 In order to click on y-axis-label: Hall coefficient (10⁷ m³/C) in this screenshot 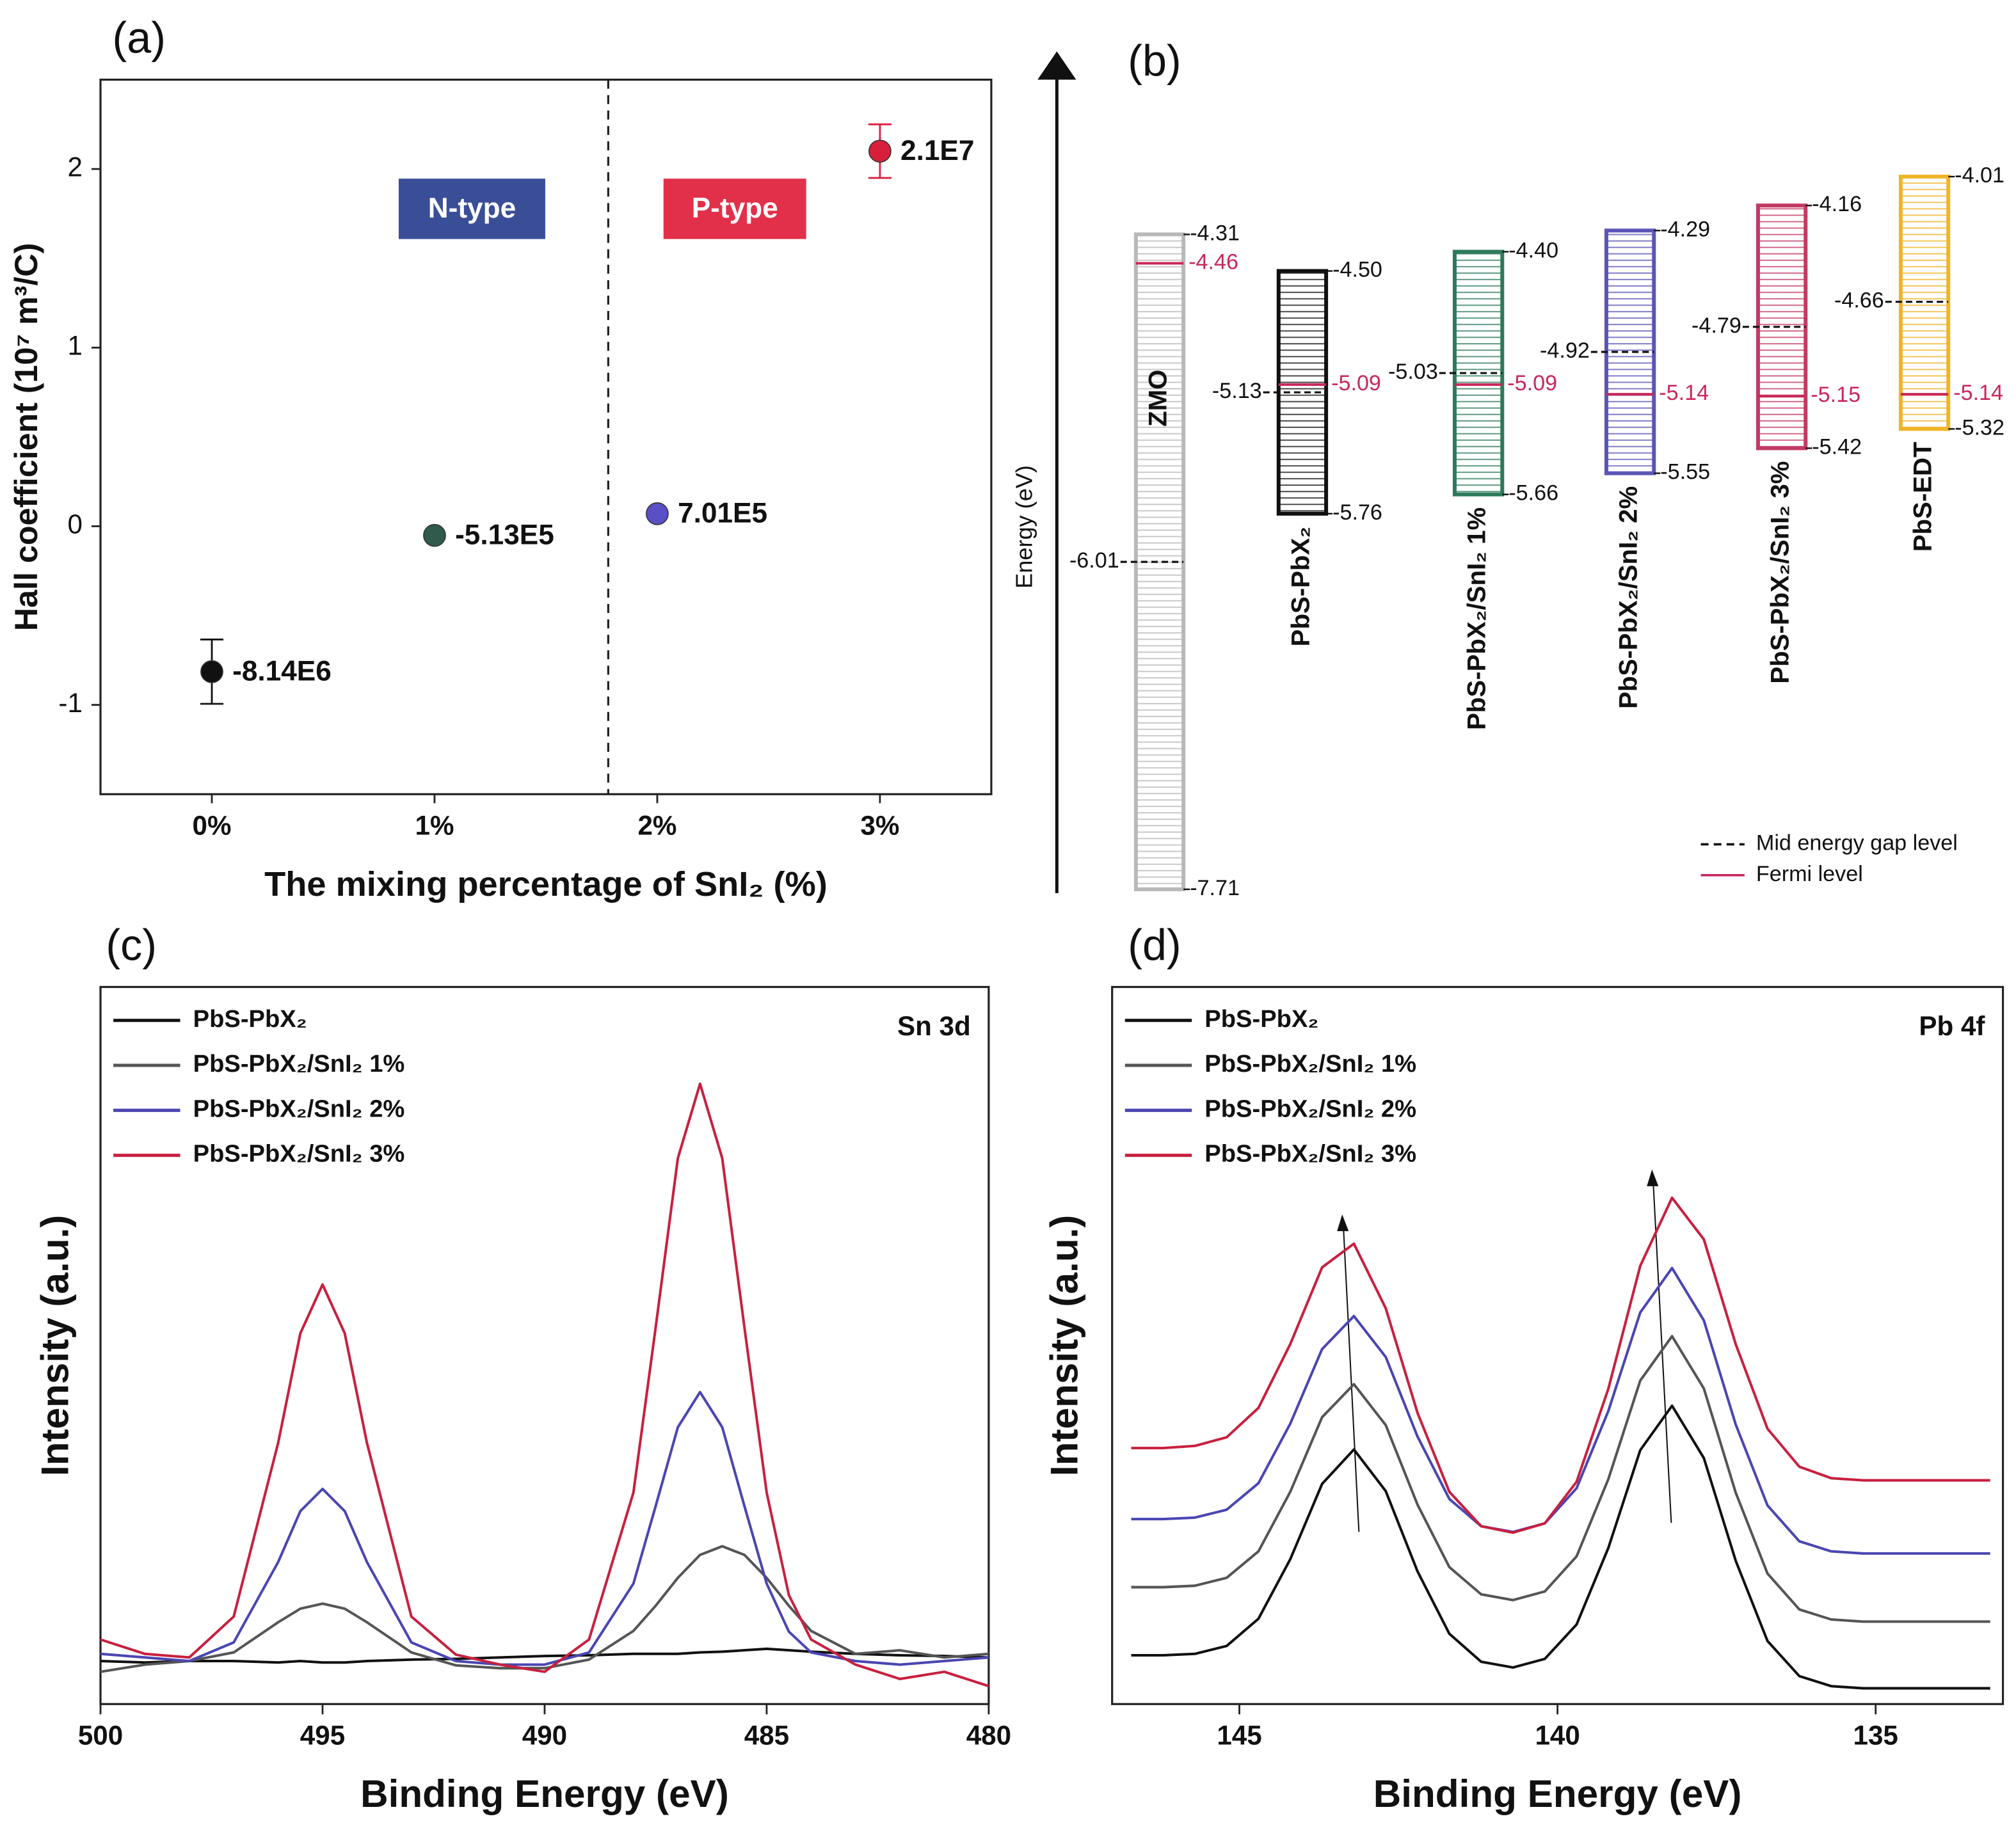, I will do `click(26, 438)`.